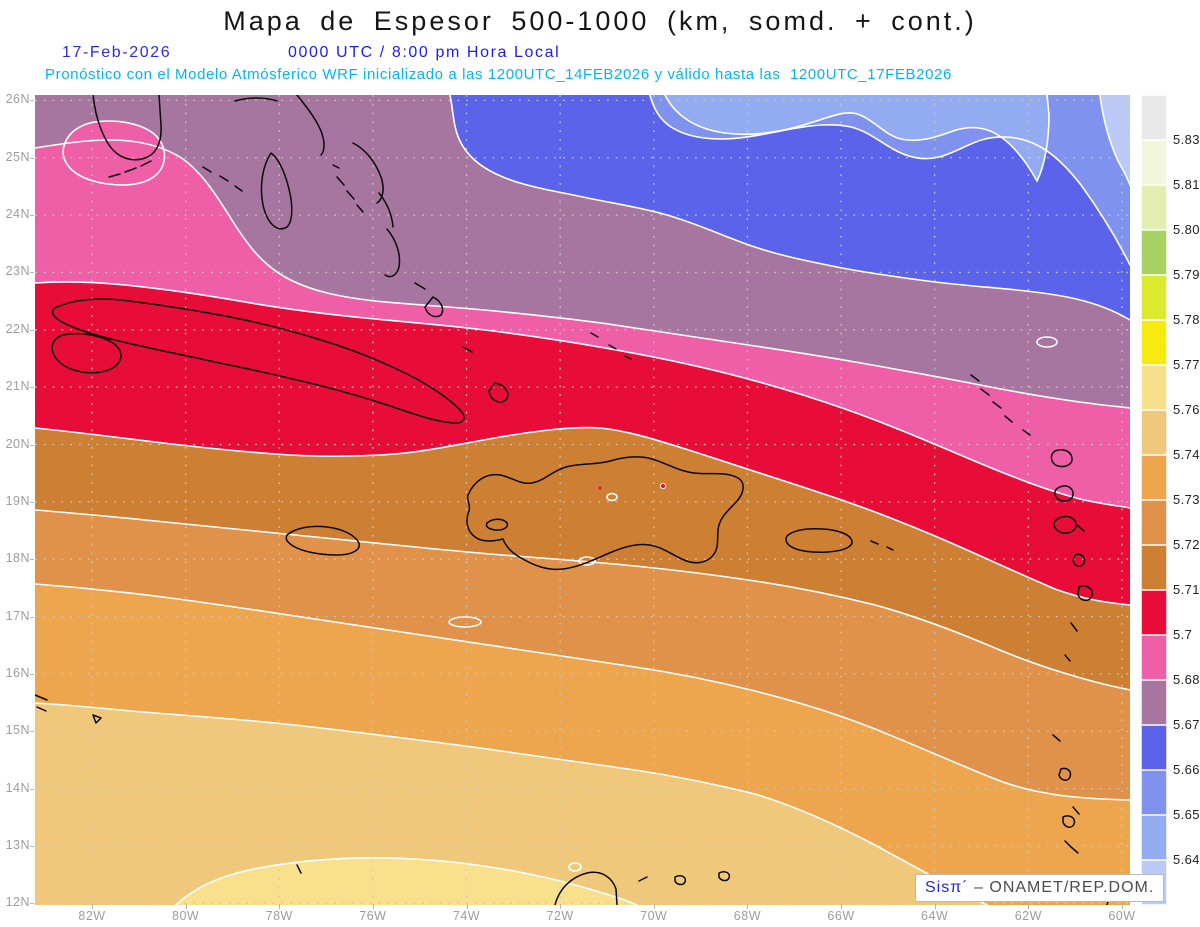 This screenshot has height=927, width=1200. What do you see at coordinates (348, 188) in the screenshot?
I see `coast-exuma-cays` at bounding box center [348, 188].